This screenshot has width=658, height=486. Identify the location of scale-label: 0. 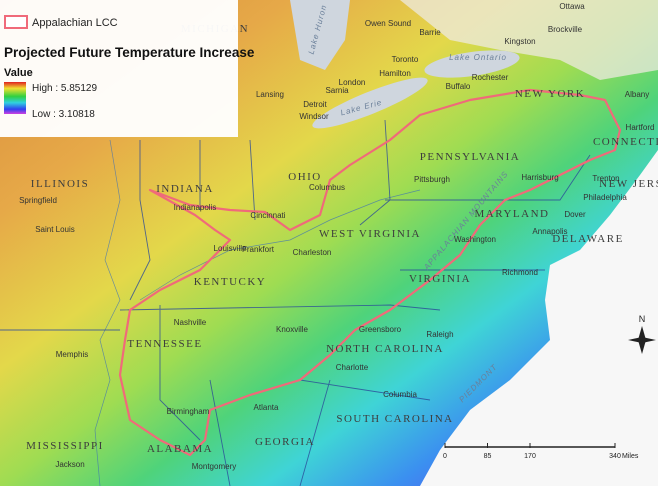
(445, 456).